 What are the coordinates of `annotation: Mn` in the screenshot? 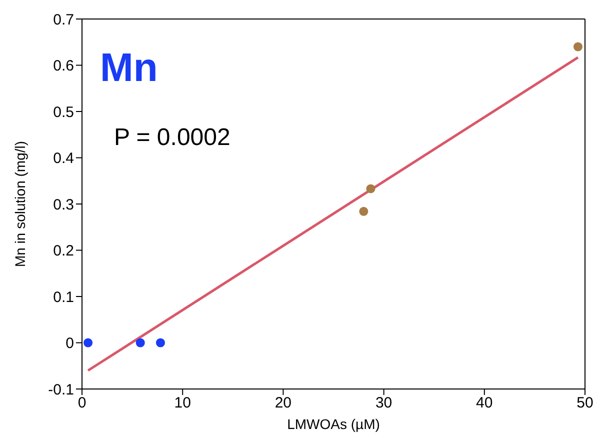 It's located at (129, 68).